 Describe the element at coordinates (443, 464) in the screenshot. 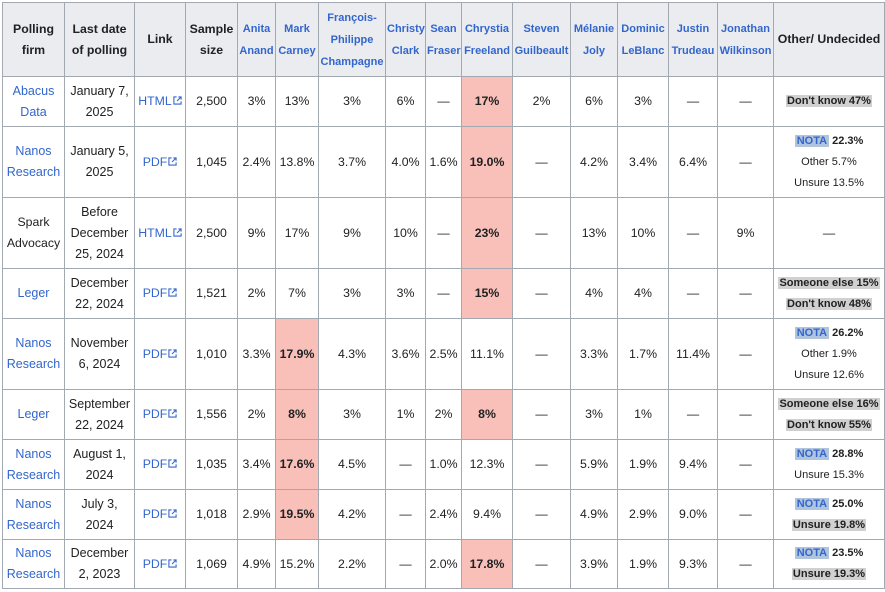

I see `candidate-value: 1.0%` at that location.